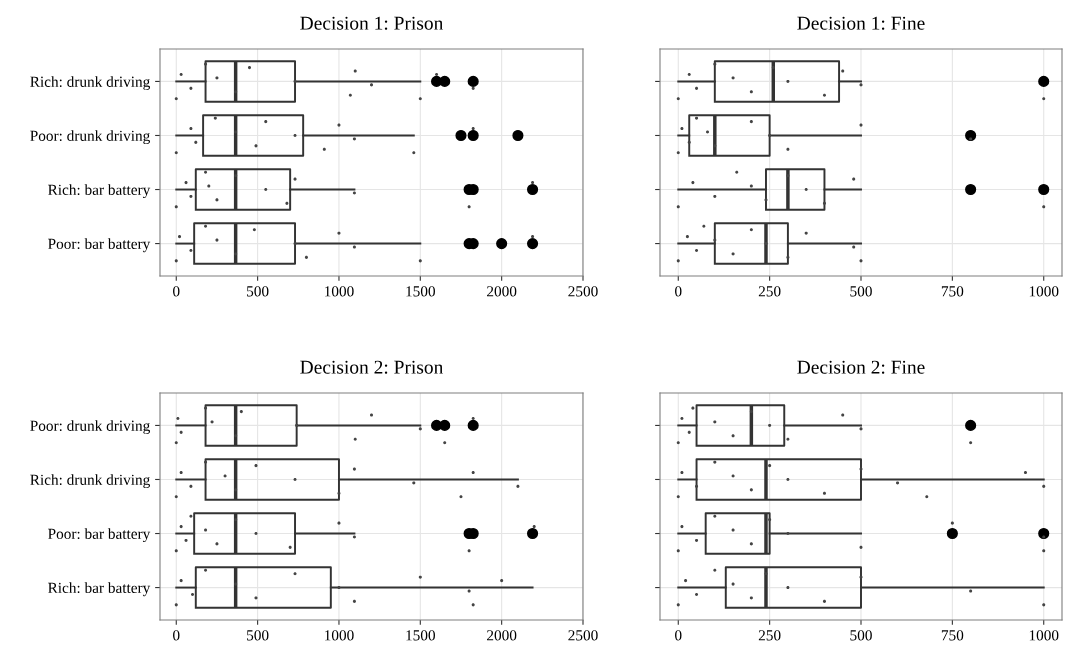 This screenshot has width=1067, height=652. What do you see at coordinates (372, 23) in the screenshot?
I see `chart-title: Decision 1: Prison` at bounding box center [372, 23].